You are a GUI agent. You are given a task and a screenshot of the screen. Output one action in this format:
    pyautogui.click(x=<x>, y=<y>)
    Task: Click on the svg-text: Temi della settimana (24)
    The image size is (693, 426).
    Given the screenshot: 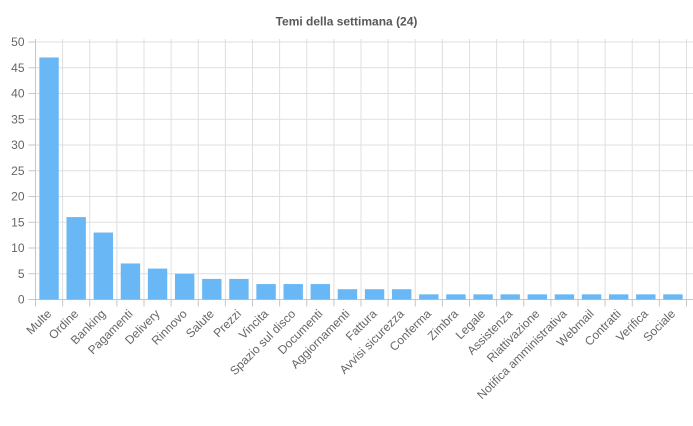 What is the action you would take?
    pyautogui.click(x=347, y=22)
    